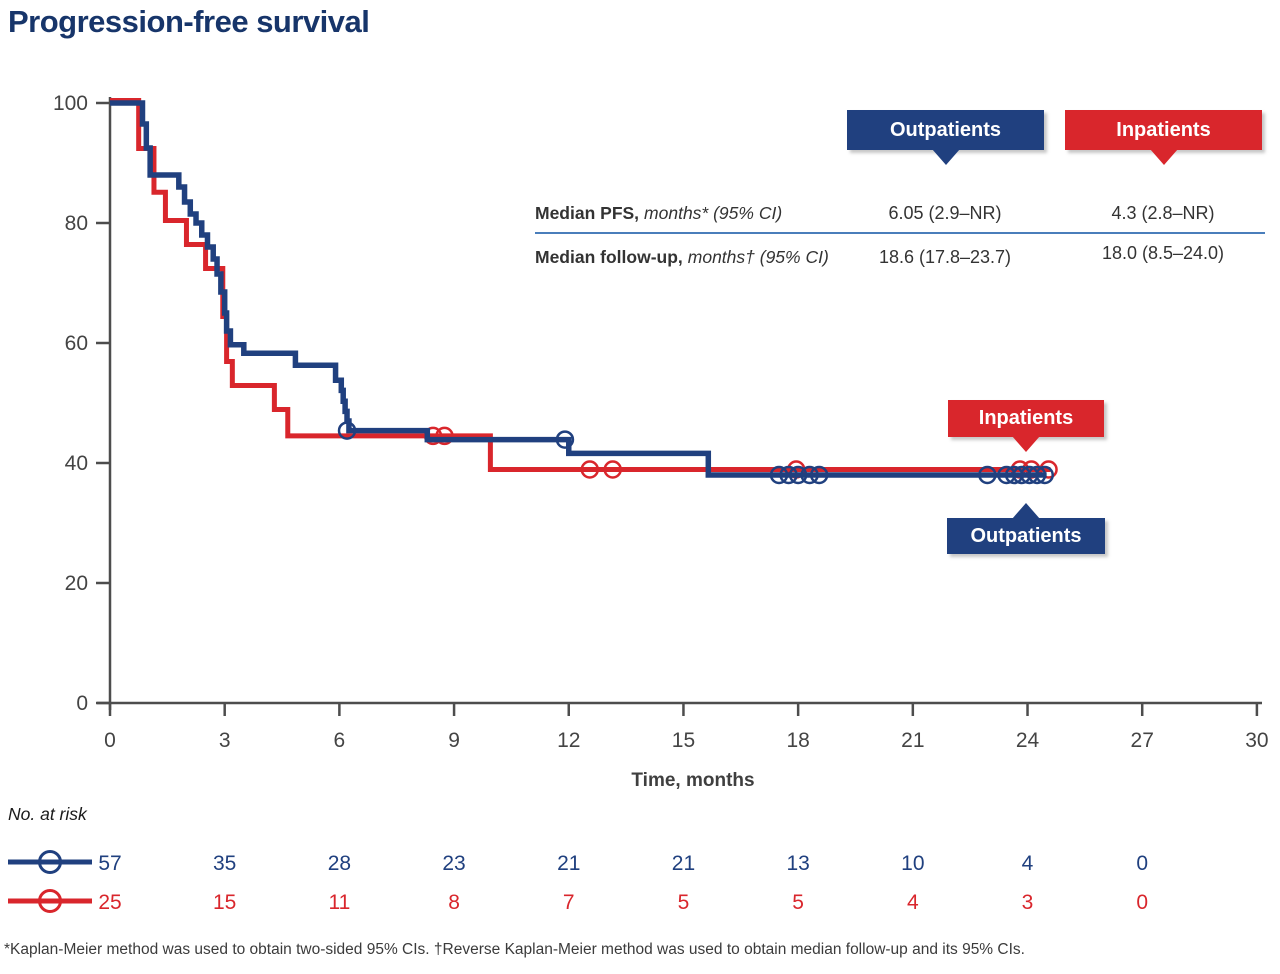 Image resolution: width=1280 pixels, height=974 pixels. What do you see at coordinates (1026, 418) in the screenshot?
I see `inpatients-curve-tag-label: Inpatients` at bounding box center [1026, 418].